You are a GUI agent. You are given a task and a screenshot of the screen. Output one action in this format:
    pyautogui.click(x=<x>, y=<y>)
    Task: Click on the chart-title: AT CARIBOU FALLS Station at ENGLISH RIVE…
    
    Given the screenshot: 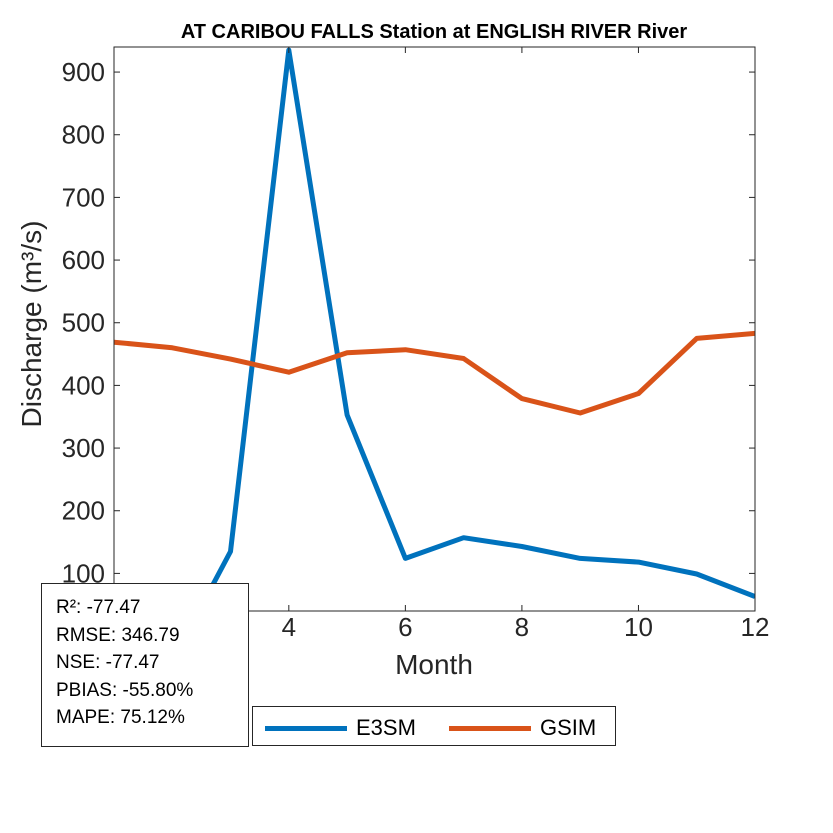 What is the action you would take?
    pyautogui.click(x=434, y=32)
    